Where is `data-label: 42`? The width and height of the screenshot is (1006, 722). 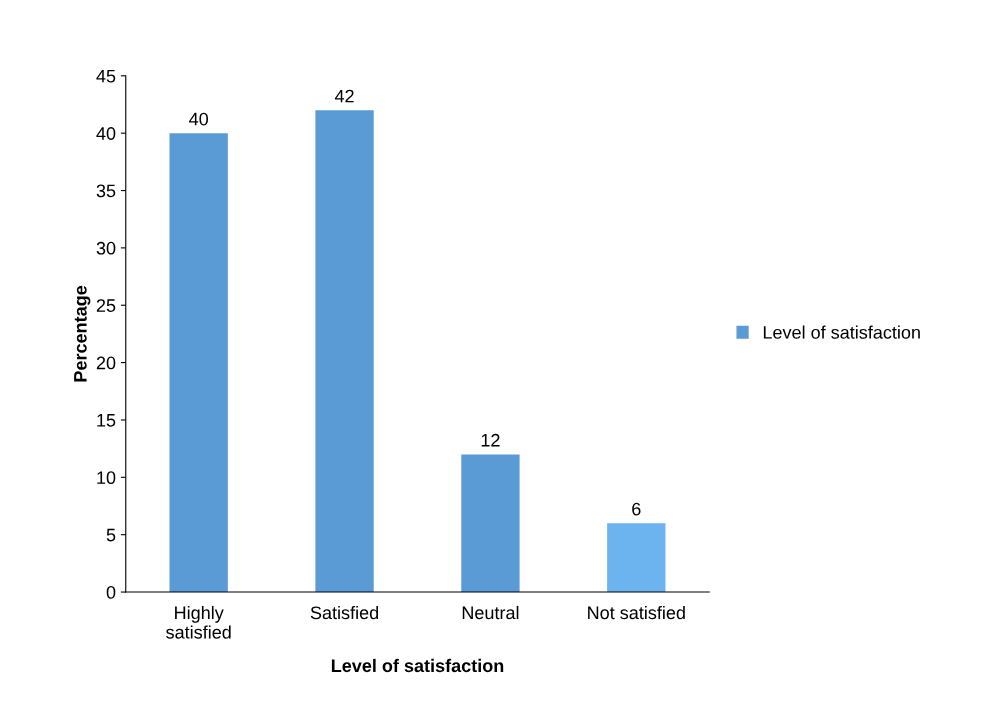 data-label: 42 is located at coordinates (344, 96).